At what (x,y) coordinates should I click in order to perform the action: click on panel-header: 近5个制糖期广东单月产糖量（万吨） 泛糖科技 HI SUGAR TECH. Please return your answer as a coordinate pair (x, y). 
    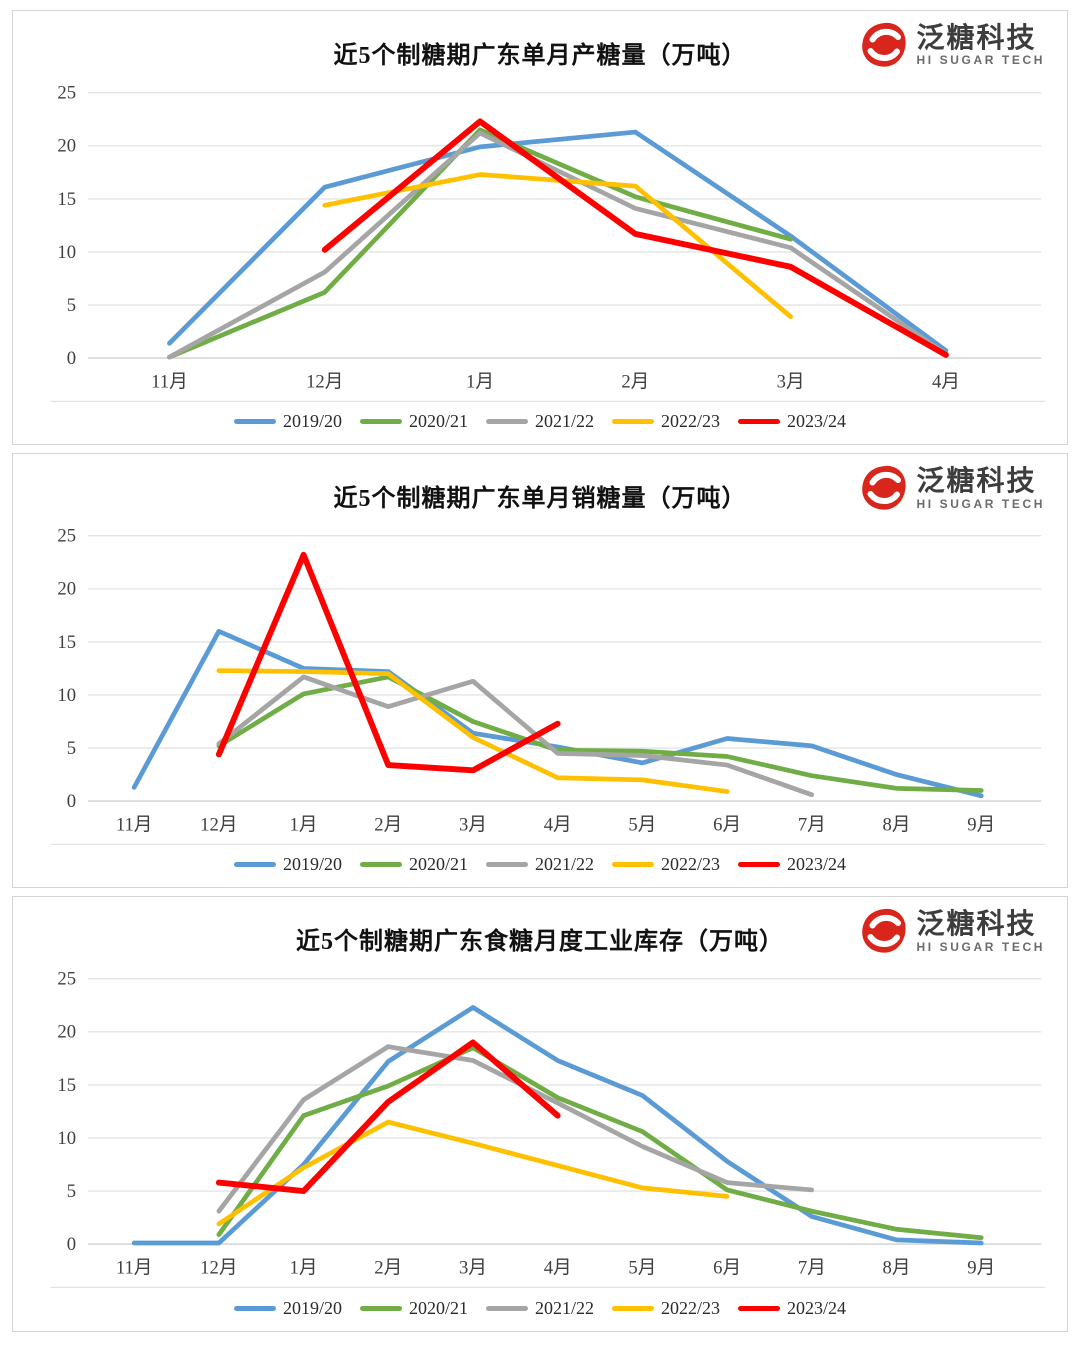
    Looking at the image, I should click on (540, 48).